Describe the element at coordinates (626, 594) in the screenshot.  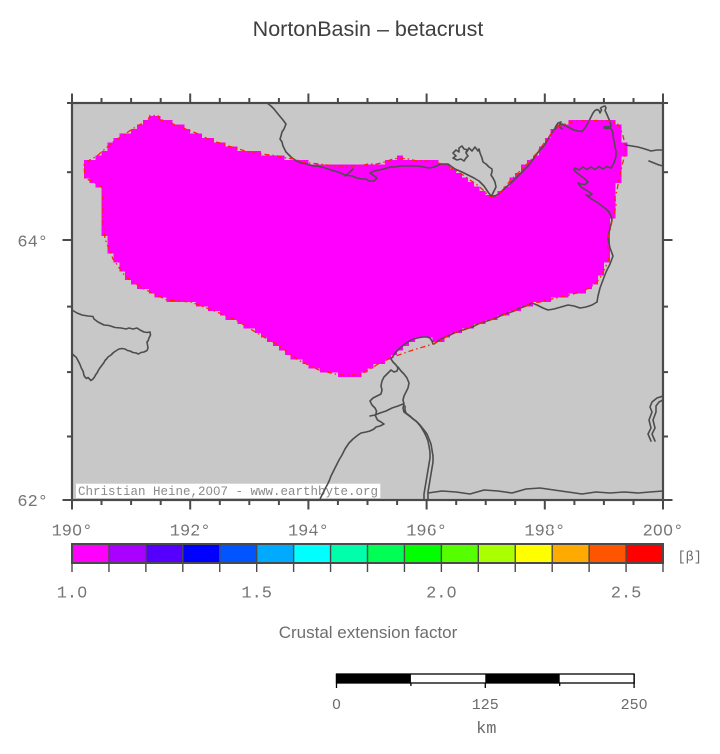
I see `svg-text: 2.5` at that location.